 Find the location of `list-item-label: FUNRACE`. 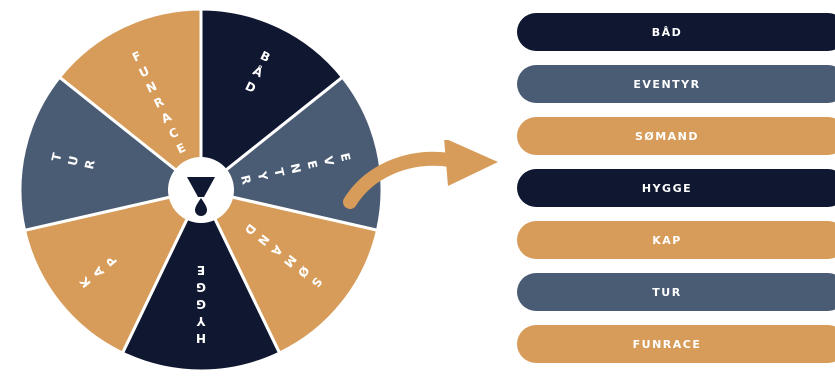

list-item-label: FUNRACE is located at coordinates (667, 344).